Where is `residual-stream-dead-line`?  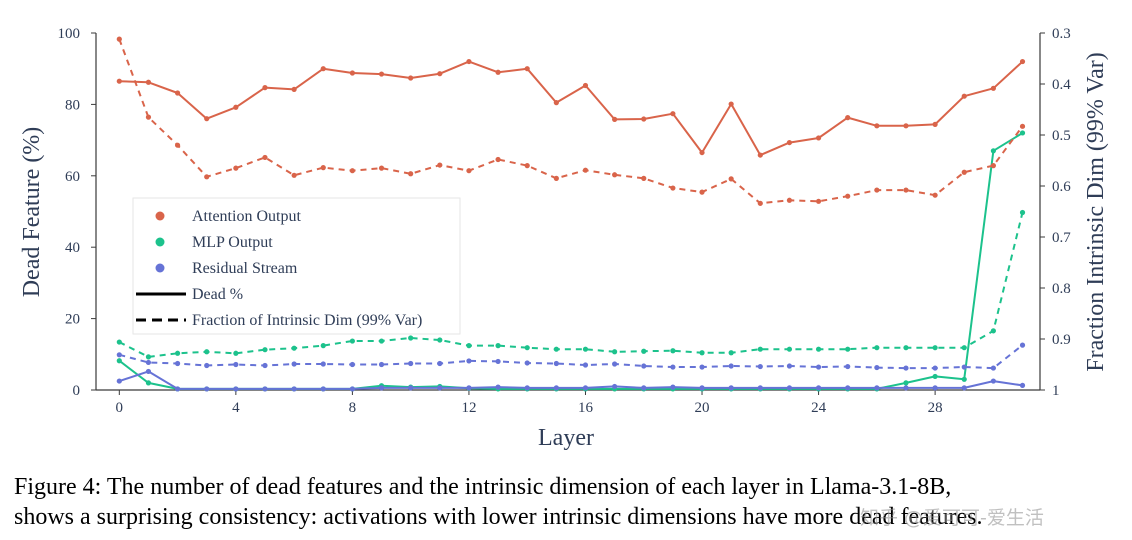
residual-stream-dead-line is located at coordinates (570, 380).